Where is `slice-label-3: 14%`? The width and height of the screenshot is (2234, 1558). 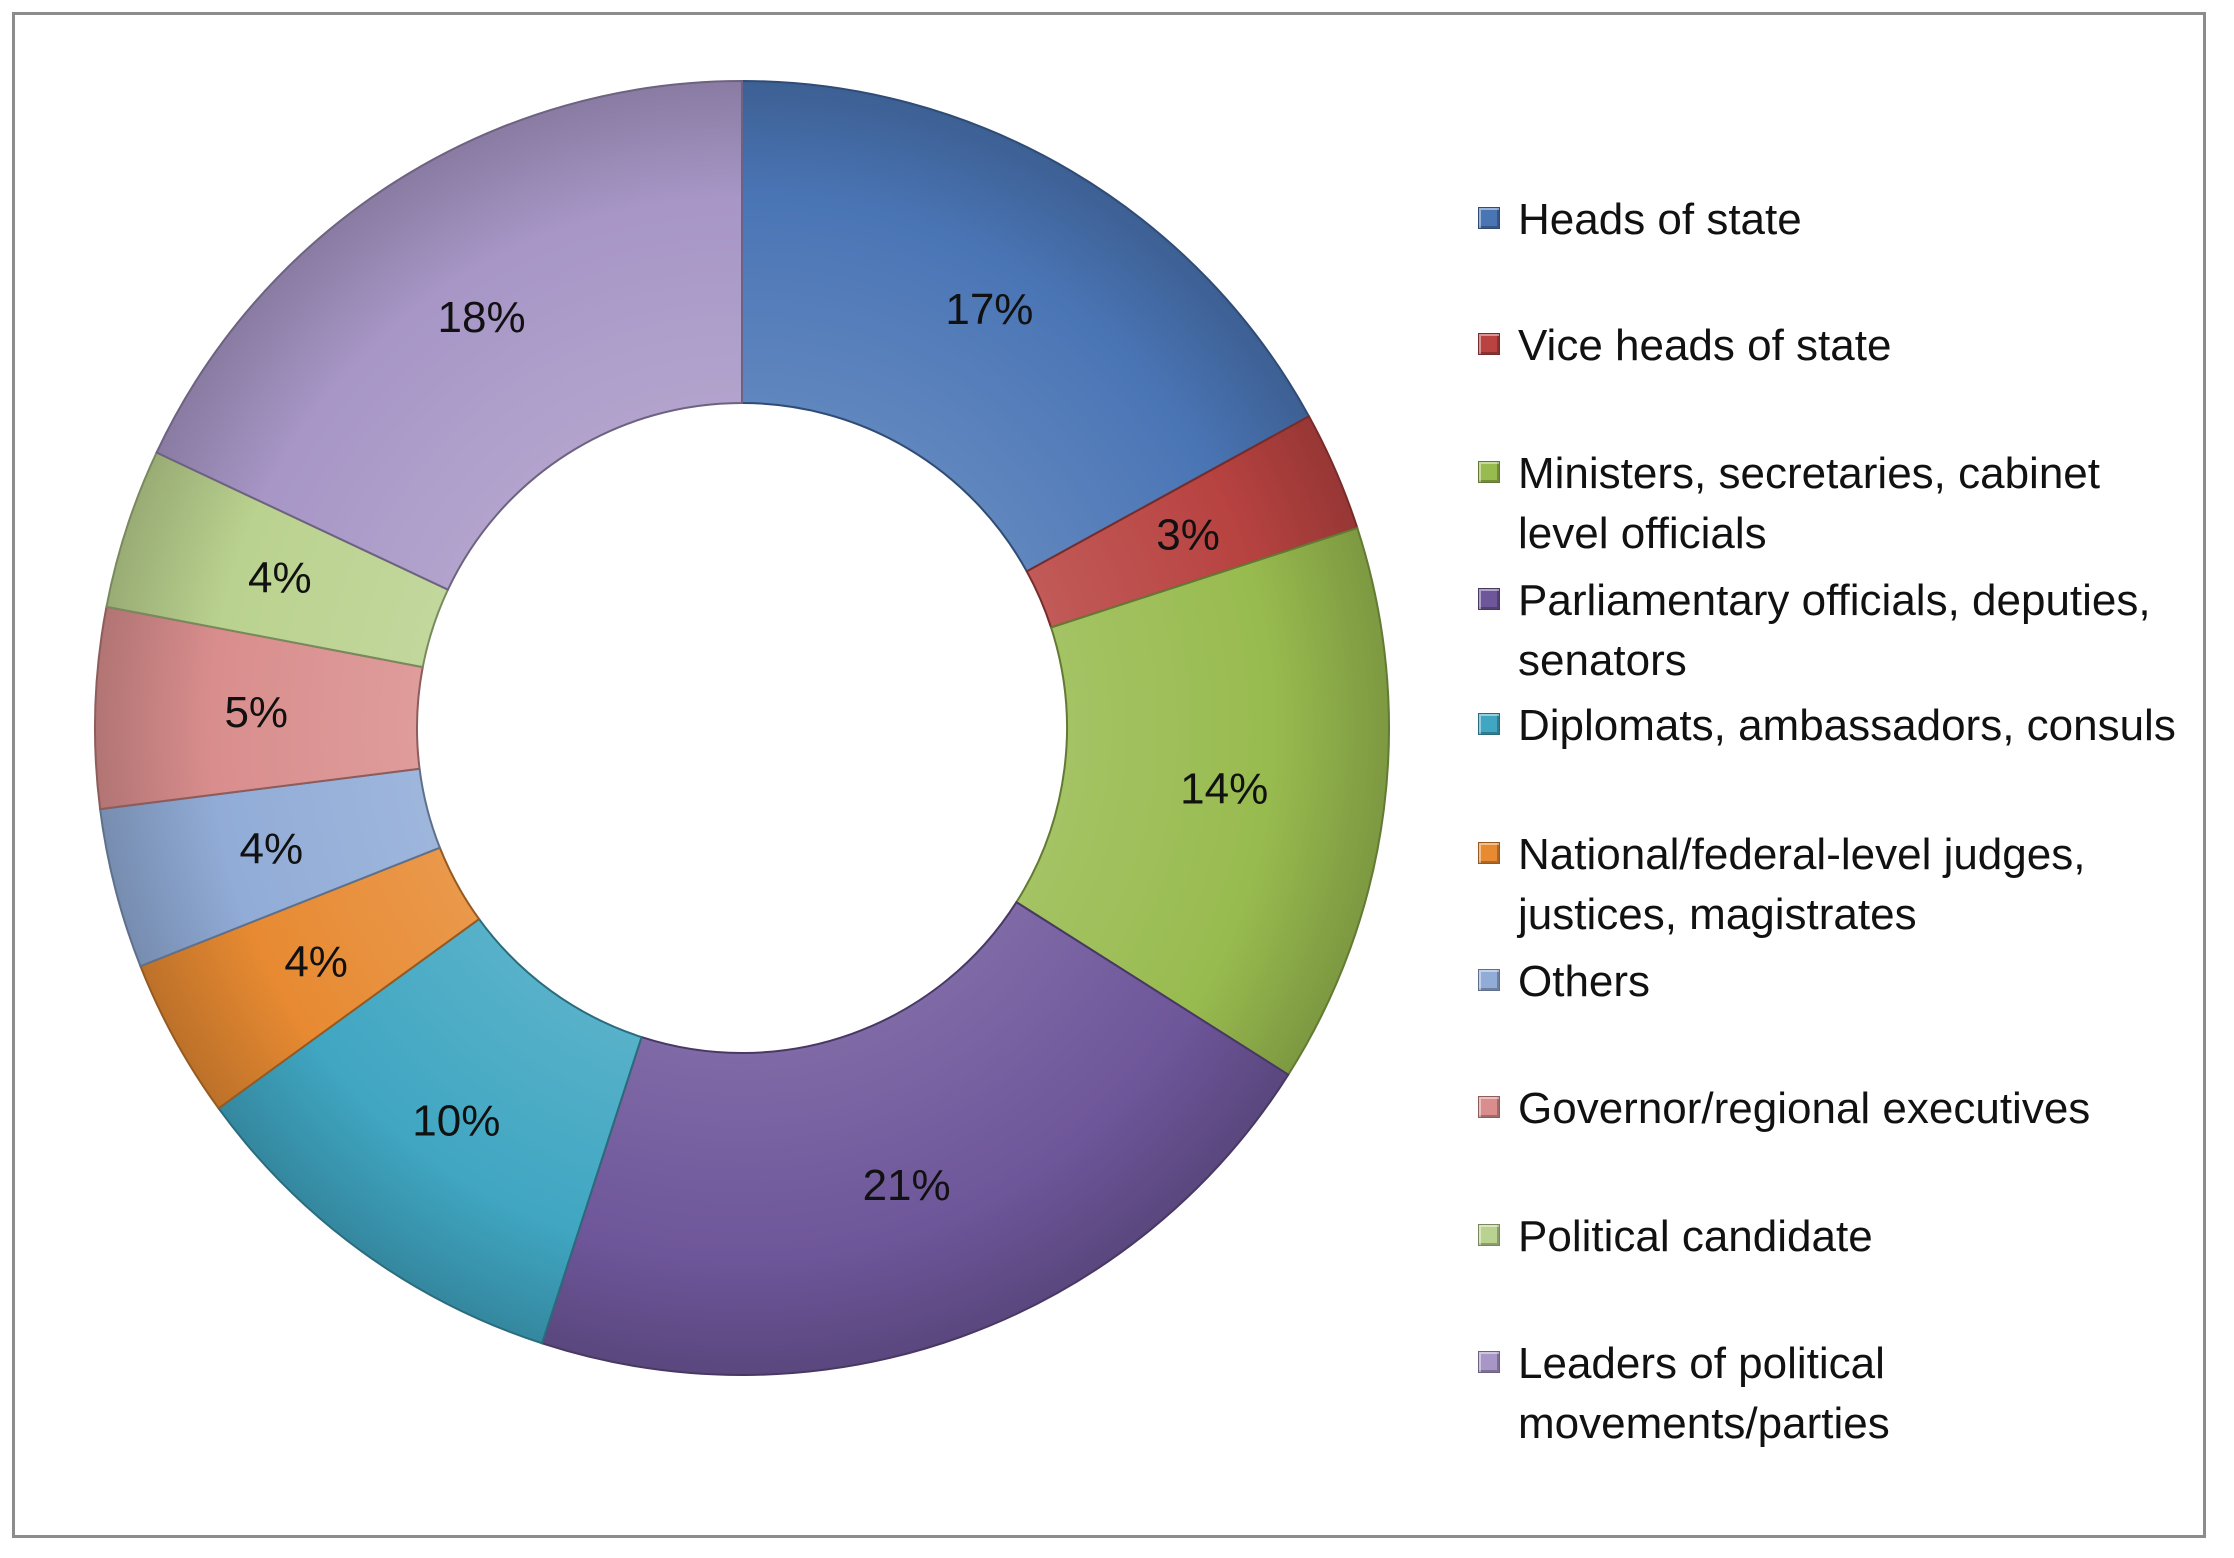
slice-label-3: 14% is located at coordinates (1224, 788).